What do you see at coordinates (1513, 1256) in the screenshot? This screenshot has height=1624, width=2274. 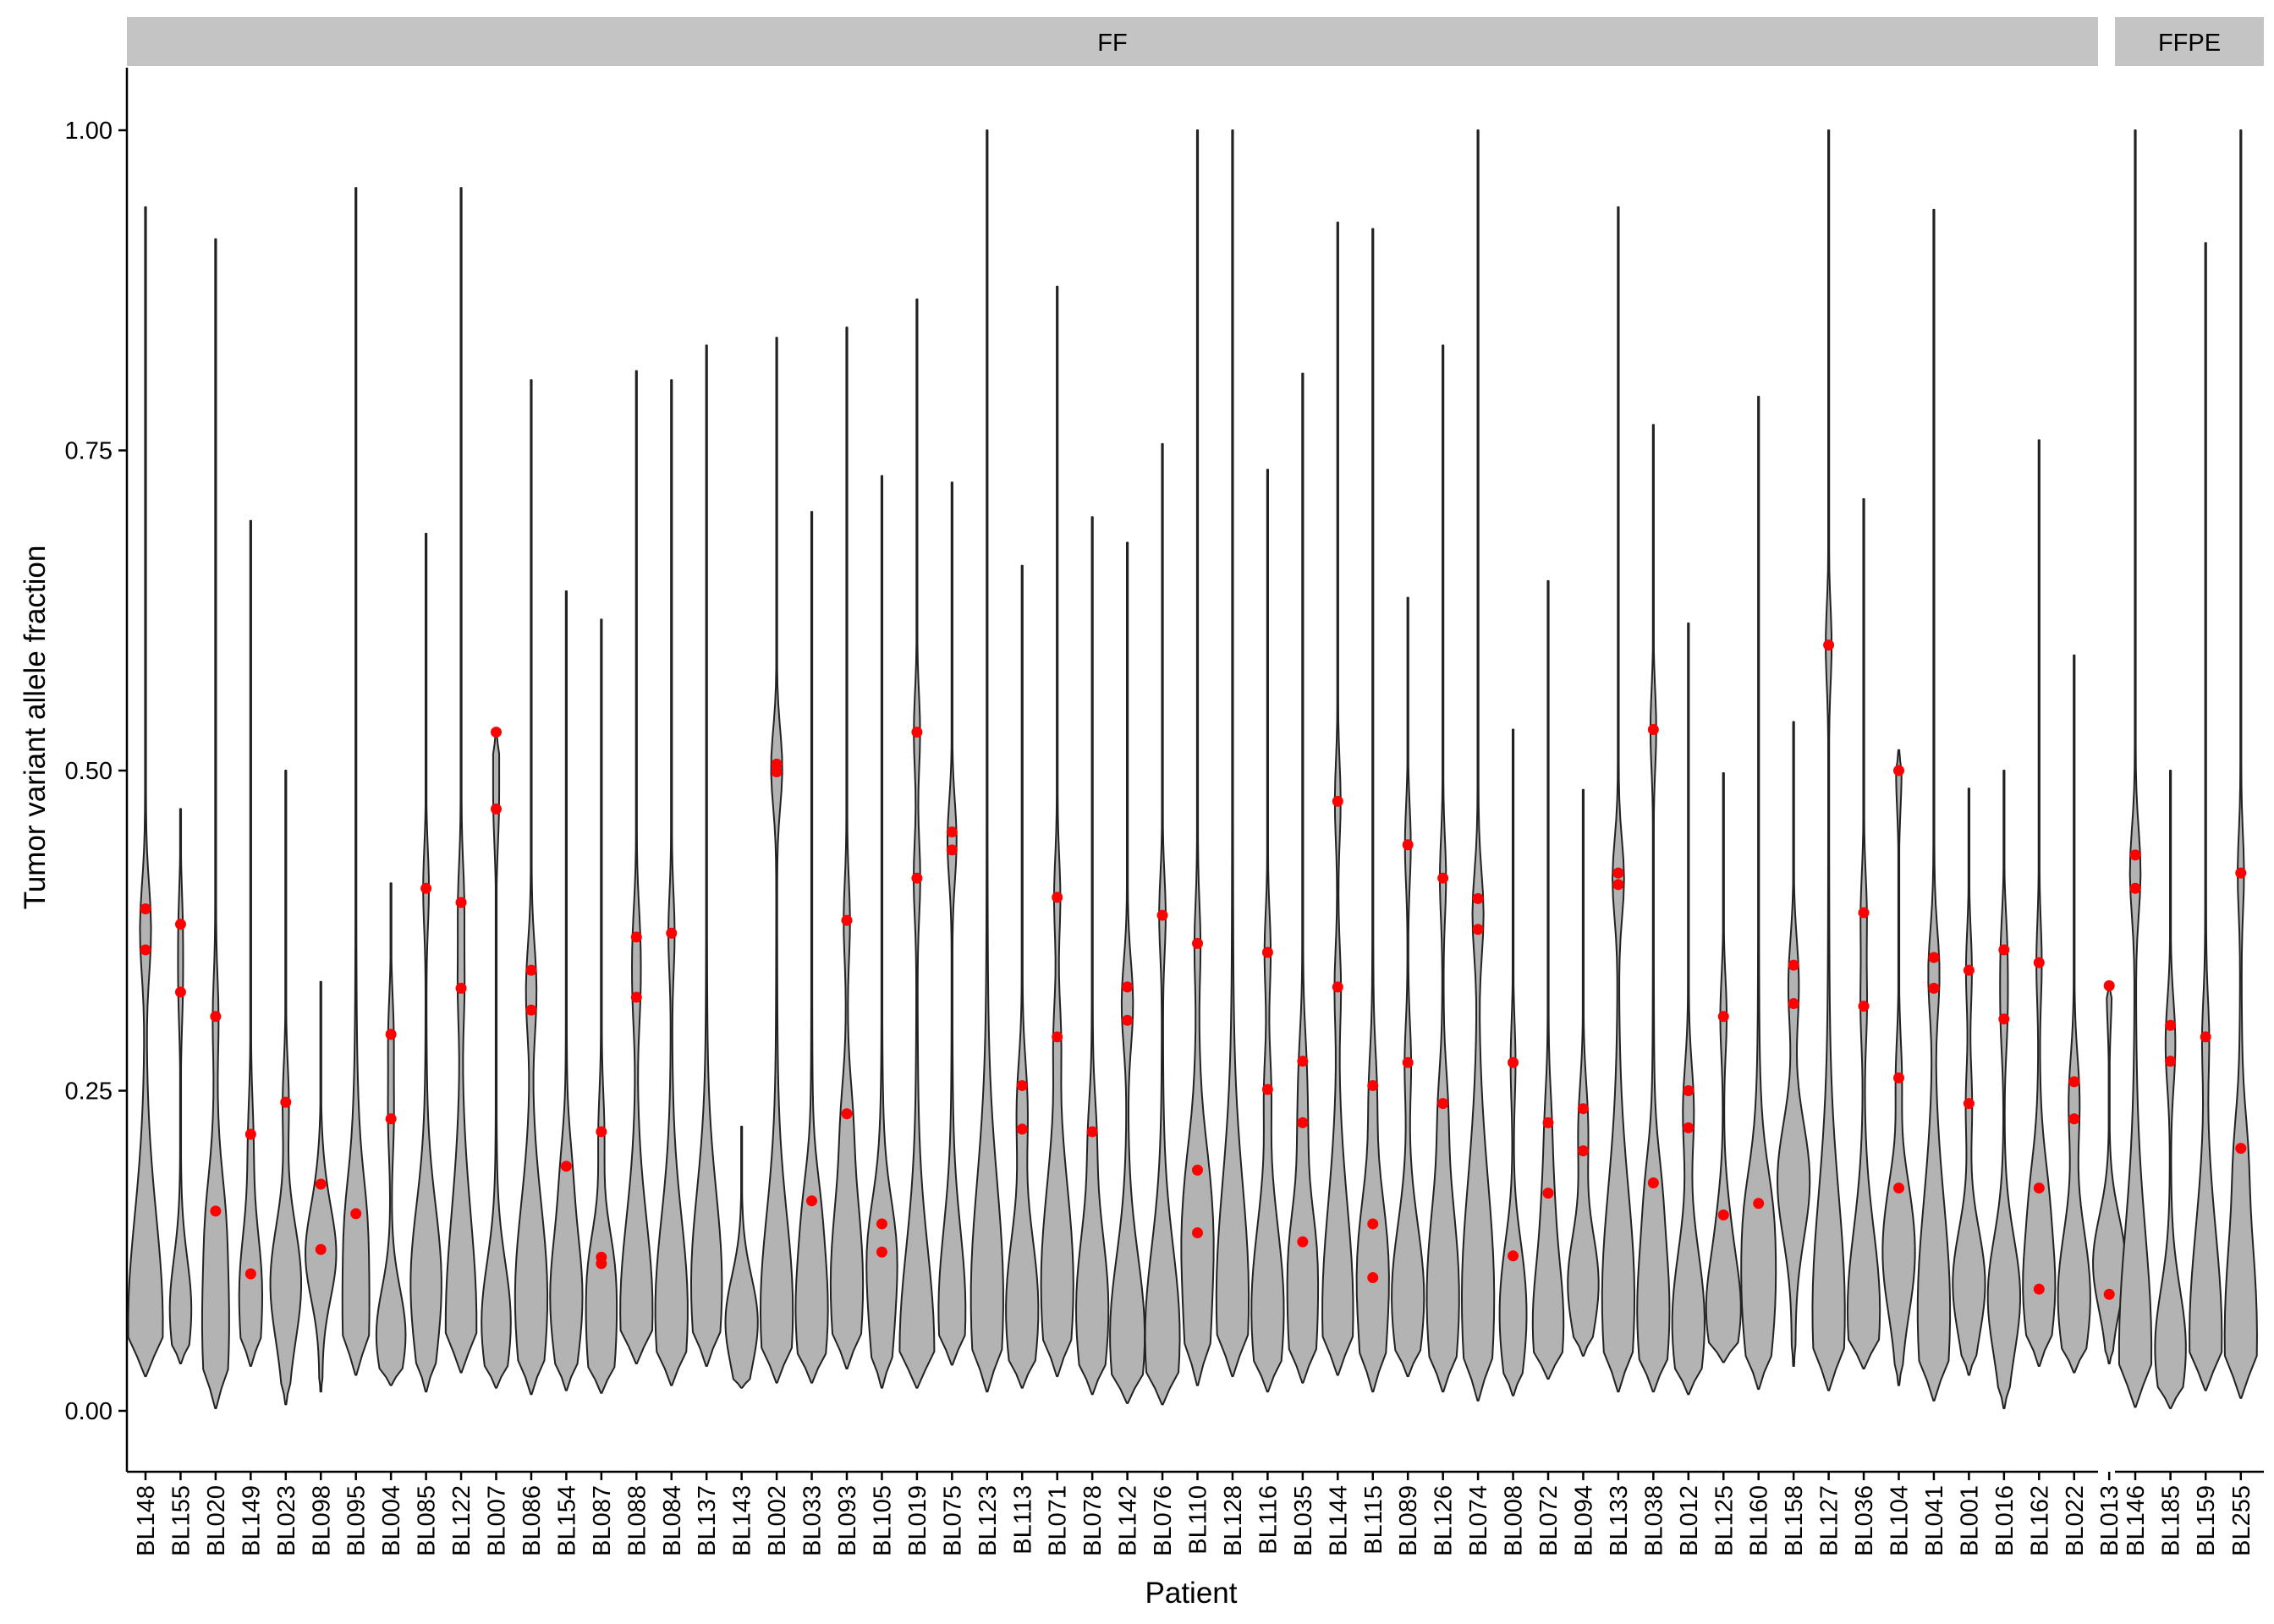 I see `point-bl008` at bounding box center [1513, 1256].